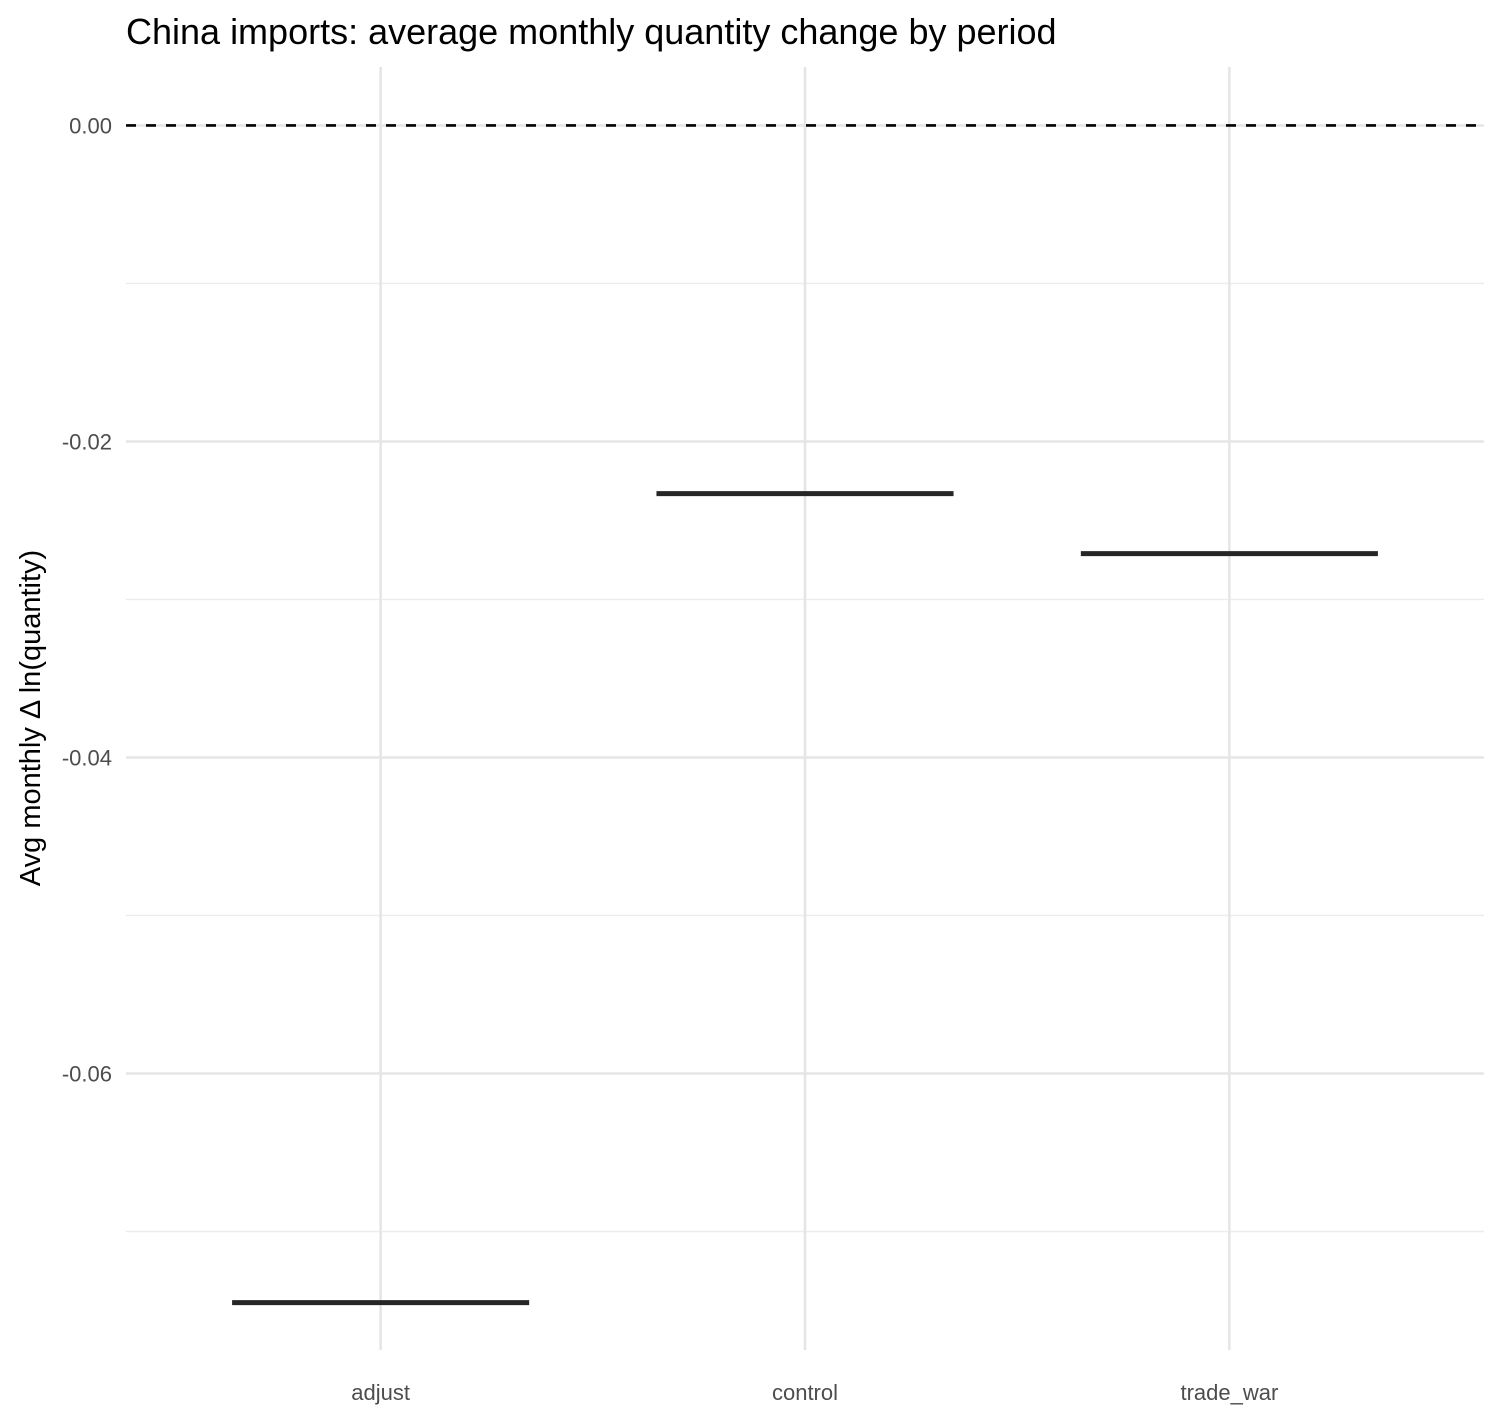 This screenshot has height=1422, width=1500. I want to click on y-axis-title: Avg monthly Δ ln(quantity), so click(31, 718).